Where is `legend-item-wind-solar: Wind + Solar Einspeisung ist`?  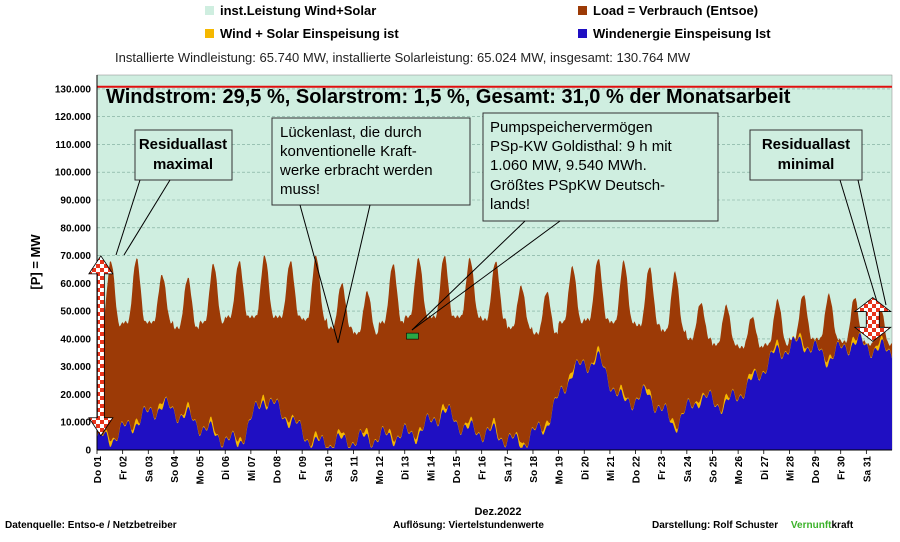
legend-item-wind-solar: Wind + Solar Einspeisung ist is located at coordinates (302, 33).